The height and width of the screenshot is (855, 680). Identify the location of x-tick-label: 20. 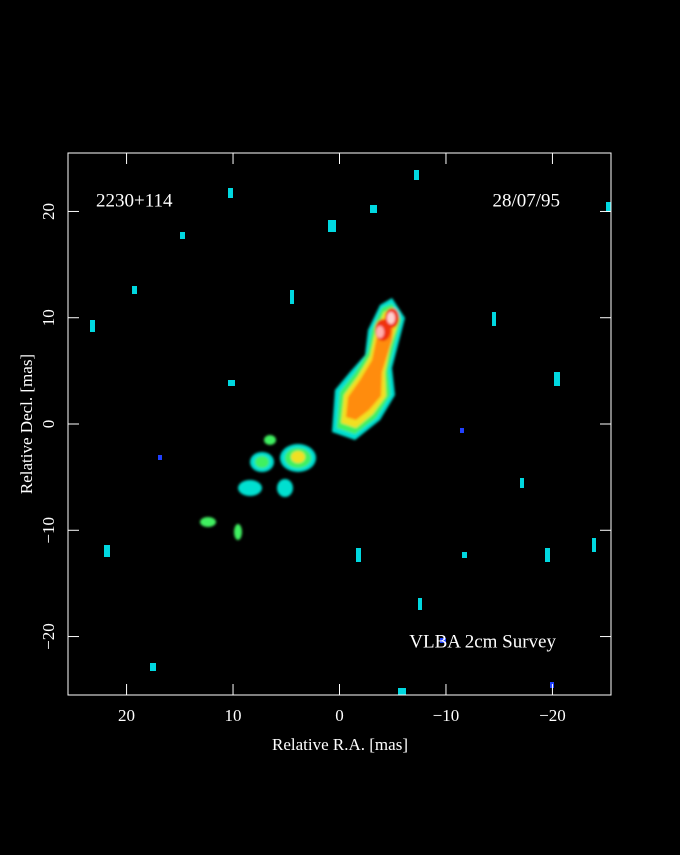
(126, 715).